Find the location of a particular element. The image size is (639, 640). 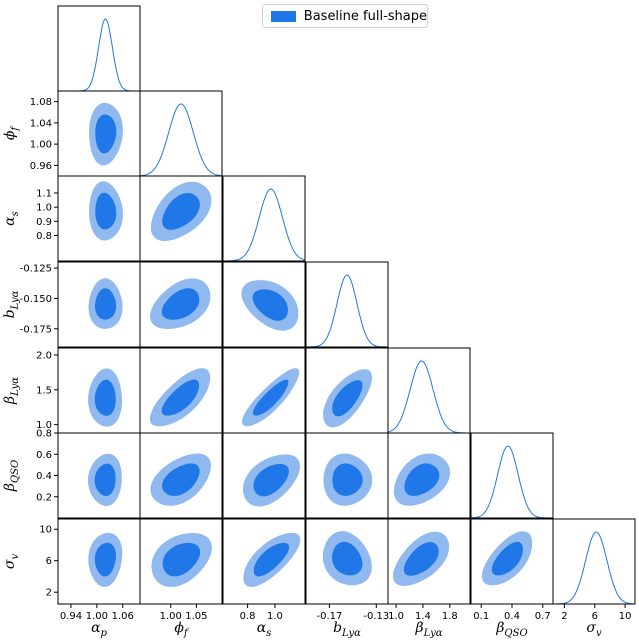

x-tick-label: 10 is located at coordinates (625, 616).